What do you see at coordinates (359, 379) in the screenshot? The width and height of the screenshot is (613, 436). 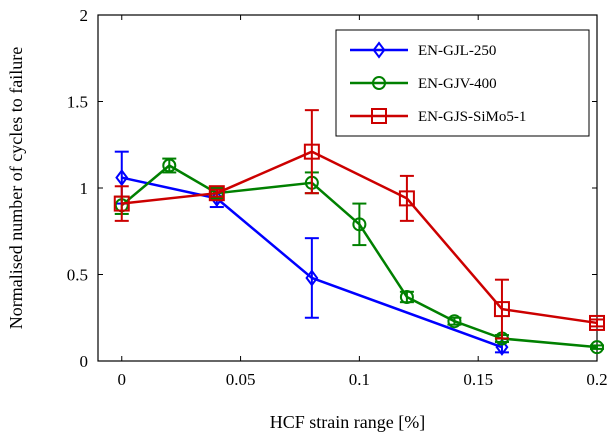 I see `x-tick-label: 0.1` at bounding box center [359, 379].